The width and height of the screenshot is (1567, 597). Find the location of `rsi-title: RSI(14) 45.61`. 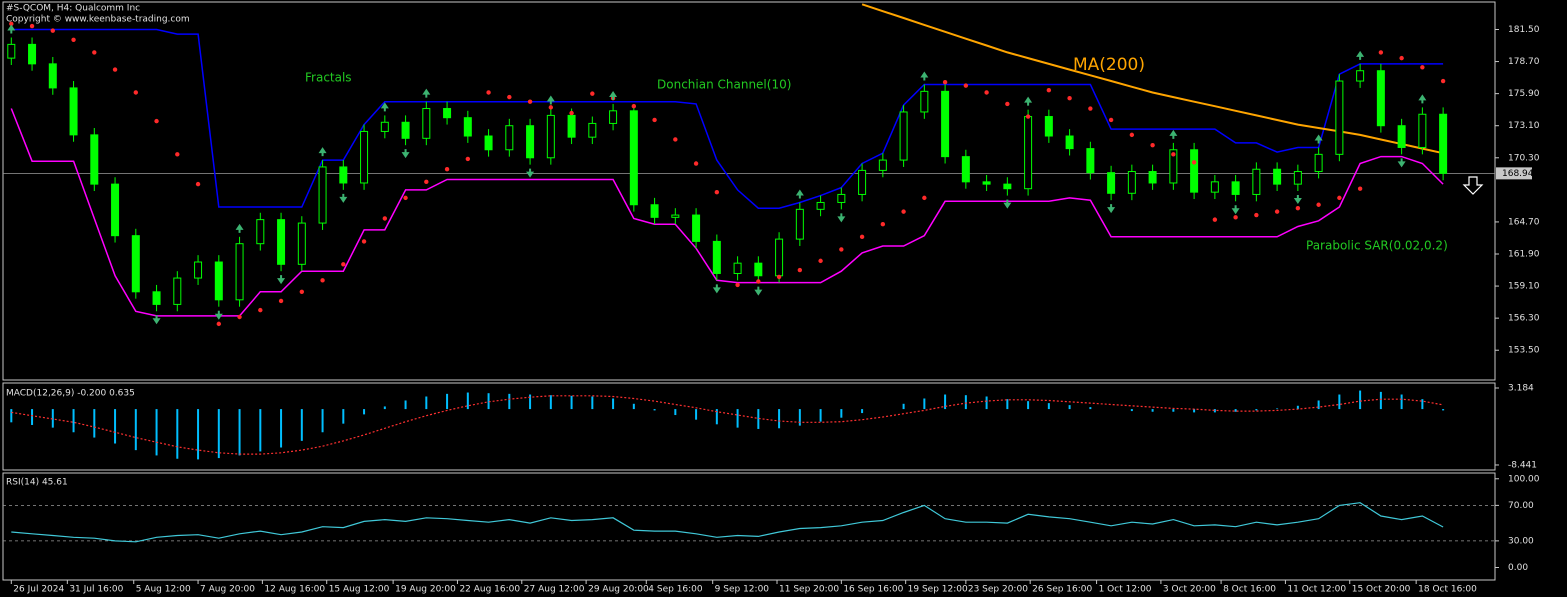

rsi-title: RSI(14) 45.61 is located at coordinates (37, 483).